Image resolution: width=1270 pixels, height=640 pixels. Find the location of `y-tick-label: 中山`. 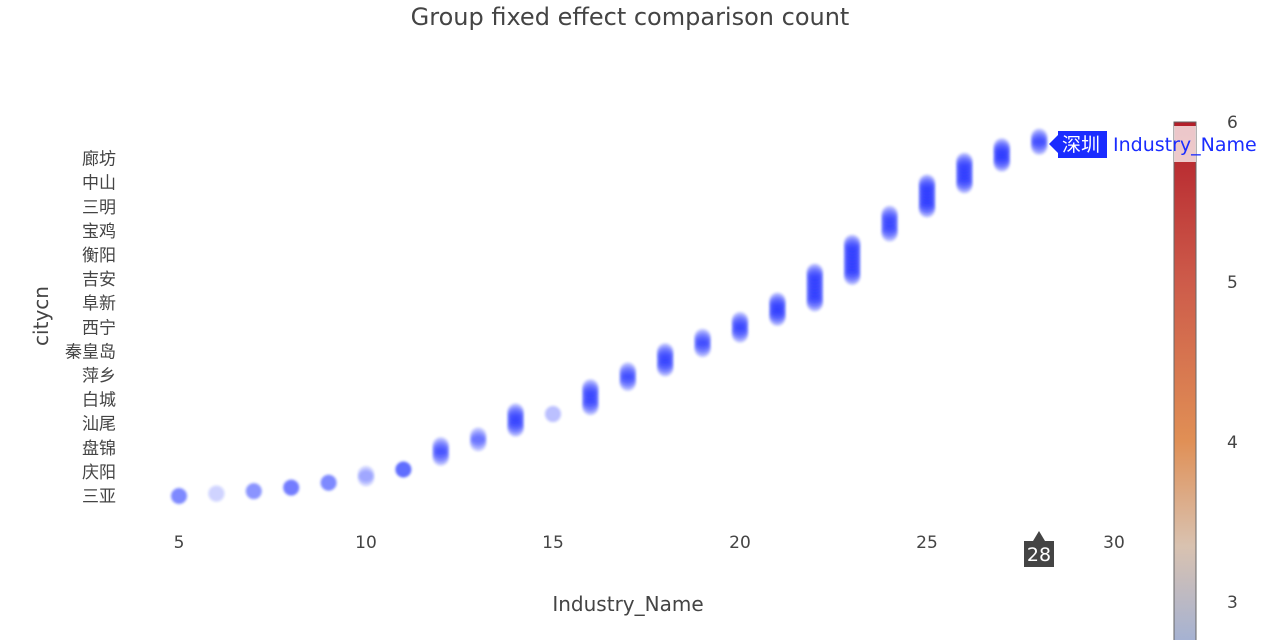

y-tick-label: 中山 is located at coordinates (99, 184).